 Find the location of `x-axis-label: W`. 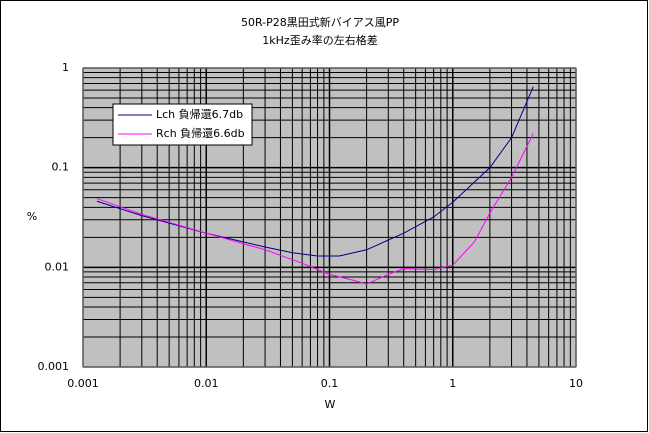

x-axis-label: W is located at coordinates (330, 404).